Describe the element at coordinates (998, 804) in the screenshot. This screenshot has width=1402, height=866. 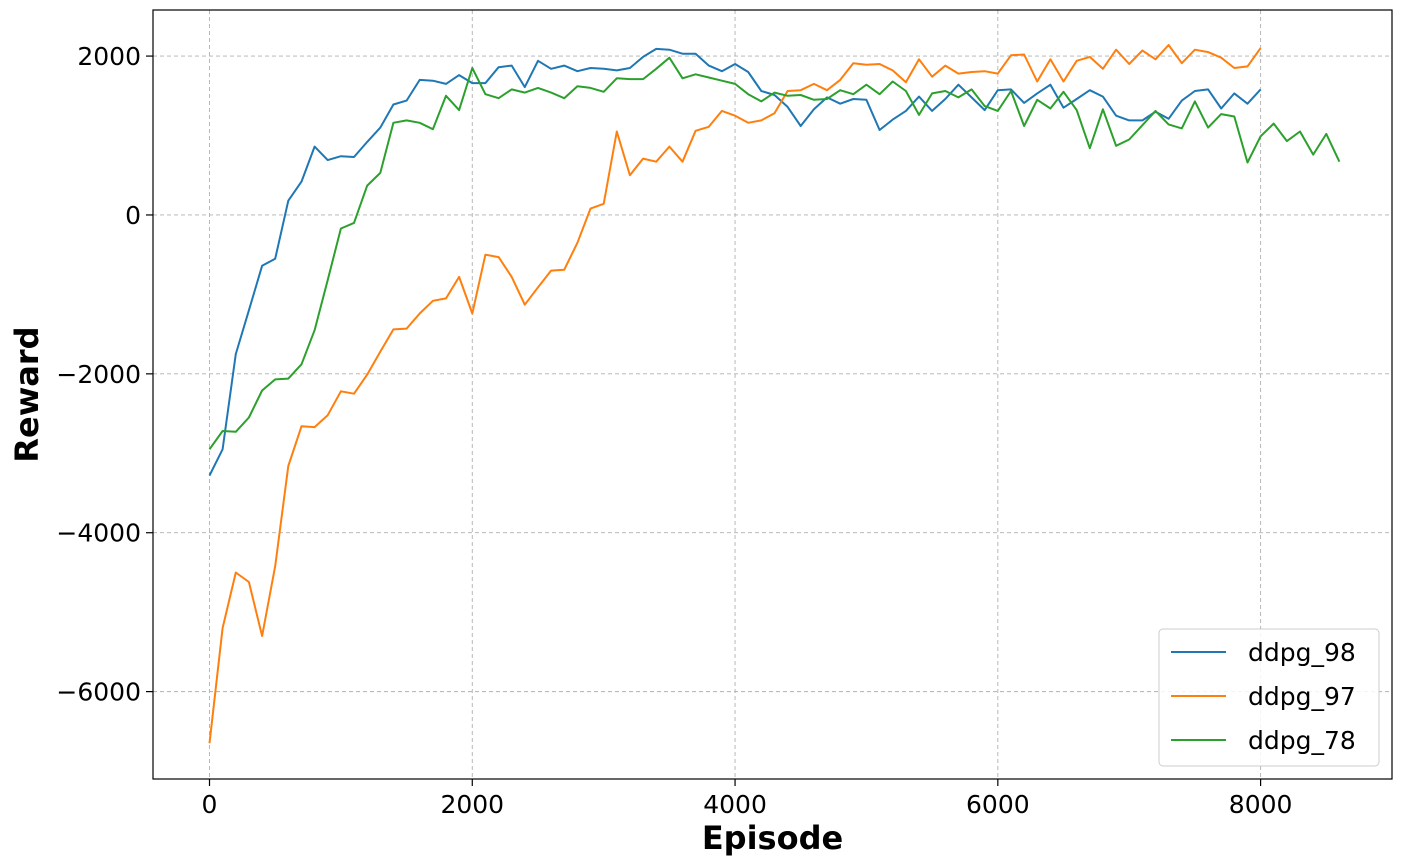
I see `x-tick-label: 6000` at that location.